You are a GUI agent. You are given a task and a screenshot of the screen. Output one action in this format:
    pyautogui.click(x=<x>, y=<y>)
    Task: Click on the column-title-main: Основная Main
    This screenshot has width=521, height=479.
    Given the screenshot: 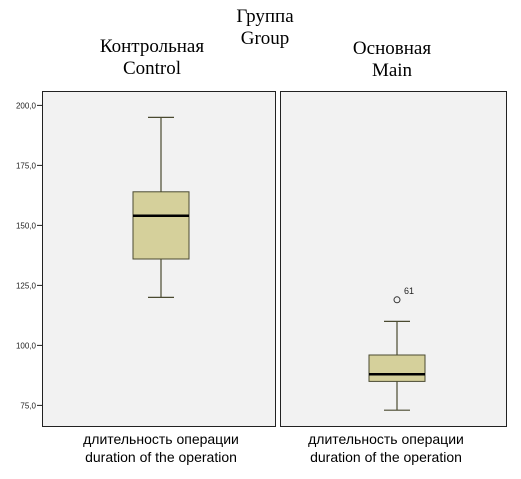 What is the action you would take?
    pyautogui.click(x=392, y=60)
    